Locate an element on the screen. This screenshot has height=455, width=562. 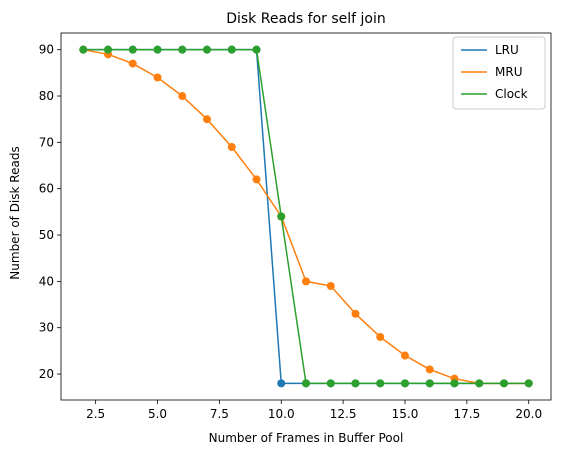
x-tick-label: 12.5 is located at coordinates (343, 414).